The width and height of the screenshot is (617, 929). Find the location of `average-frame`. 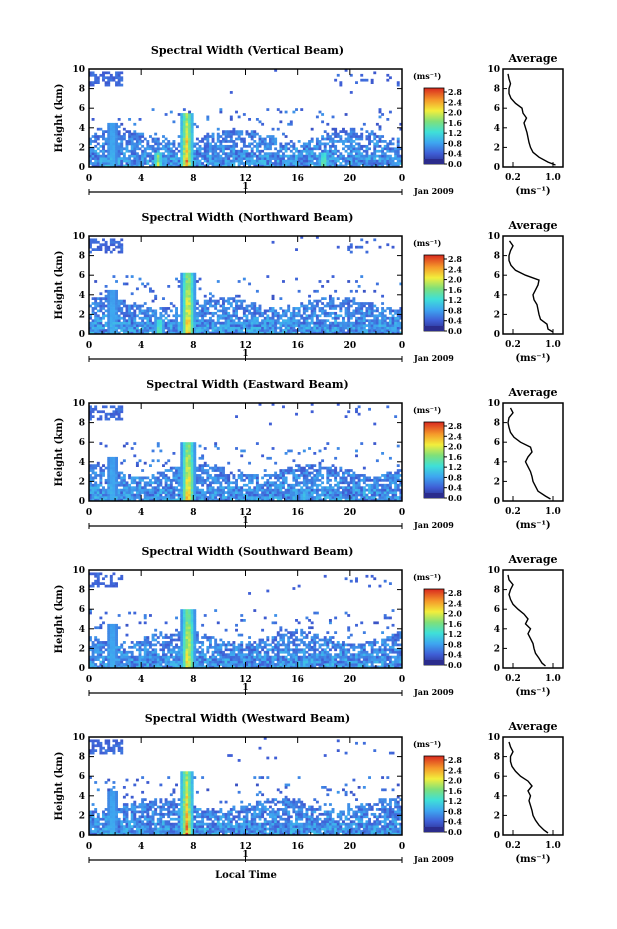

average-frame is located at coordinates (533, 118).